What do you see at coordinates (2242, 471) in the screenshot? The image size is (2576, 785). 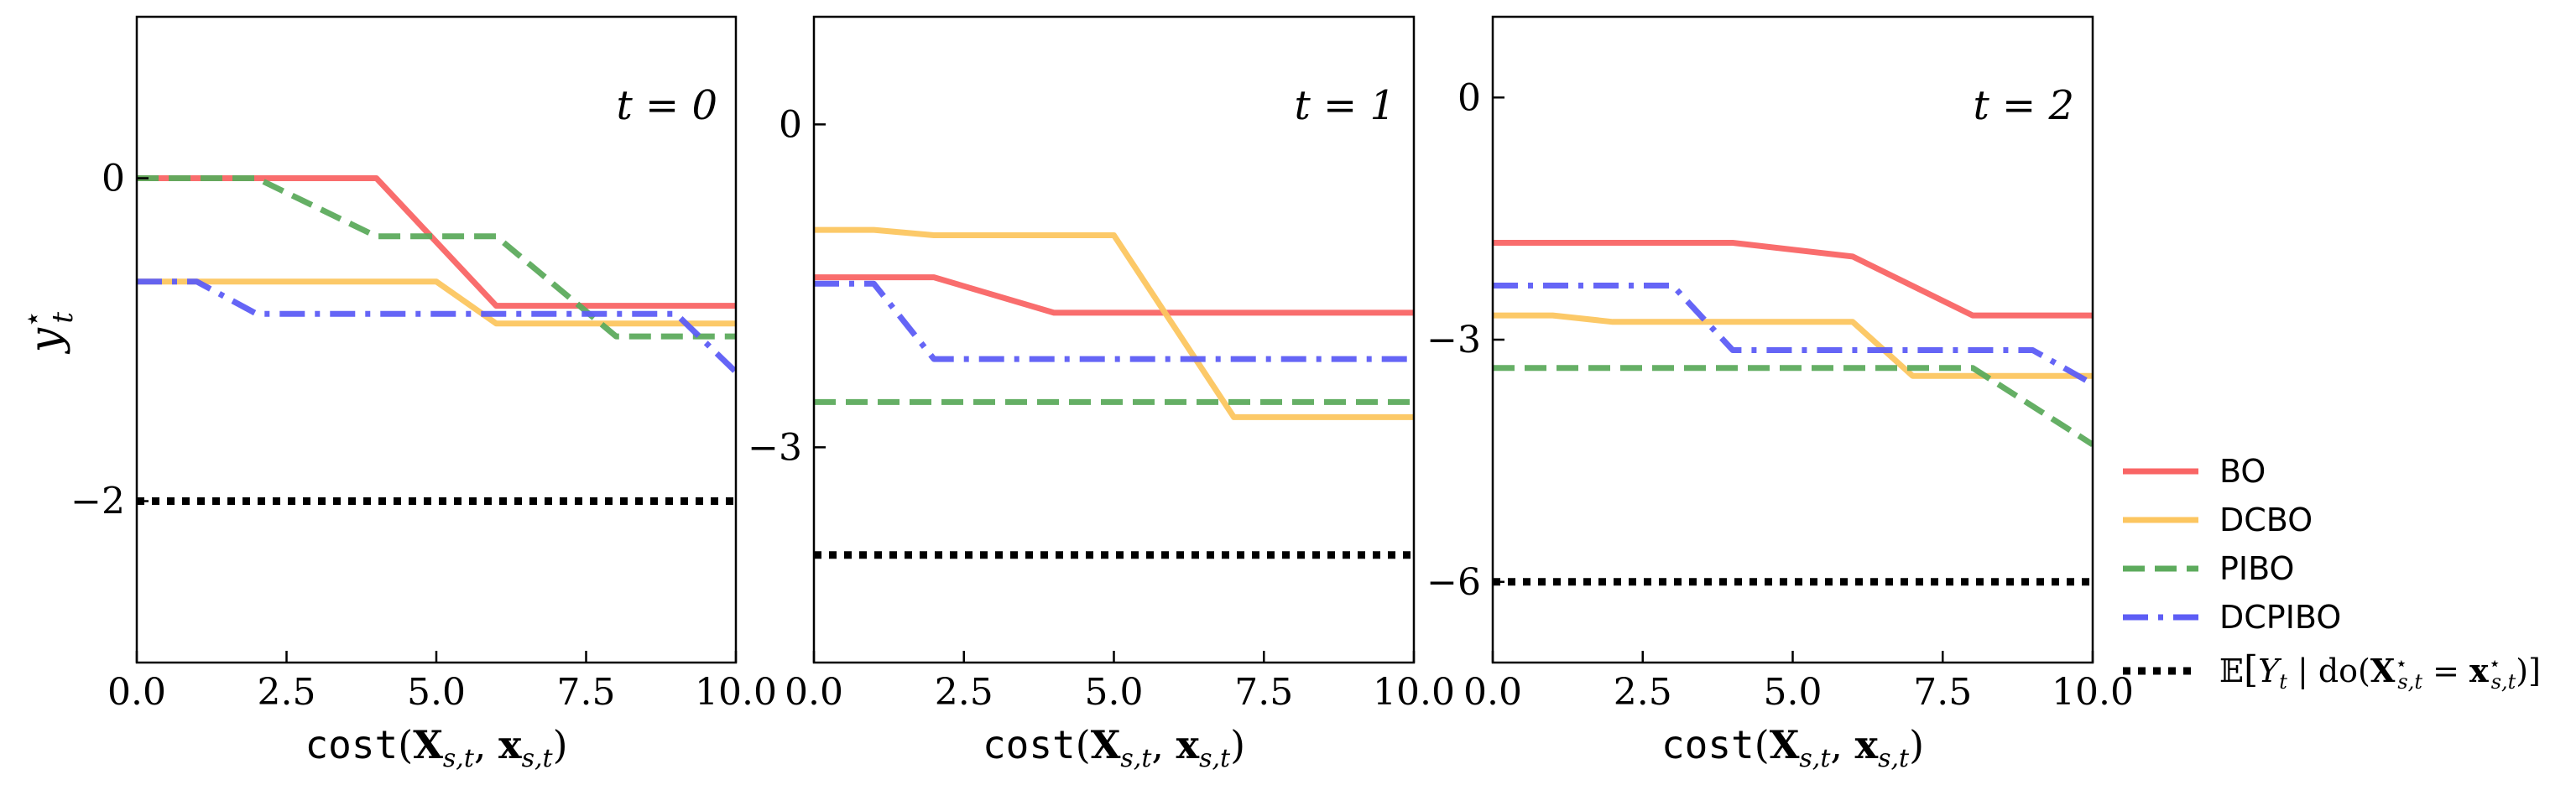 I see `legend-label-bo: BO` at bounding box center [2242, 471].